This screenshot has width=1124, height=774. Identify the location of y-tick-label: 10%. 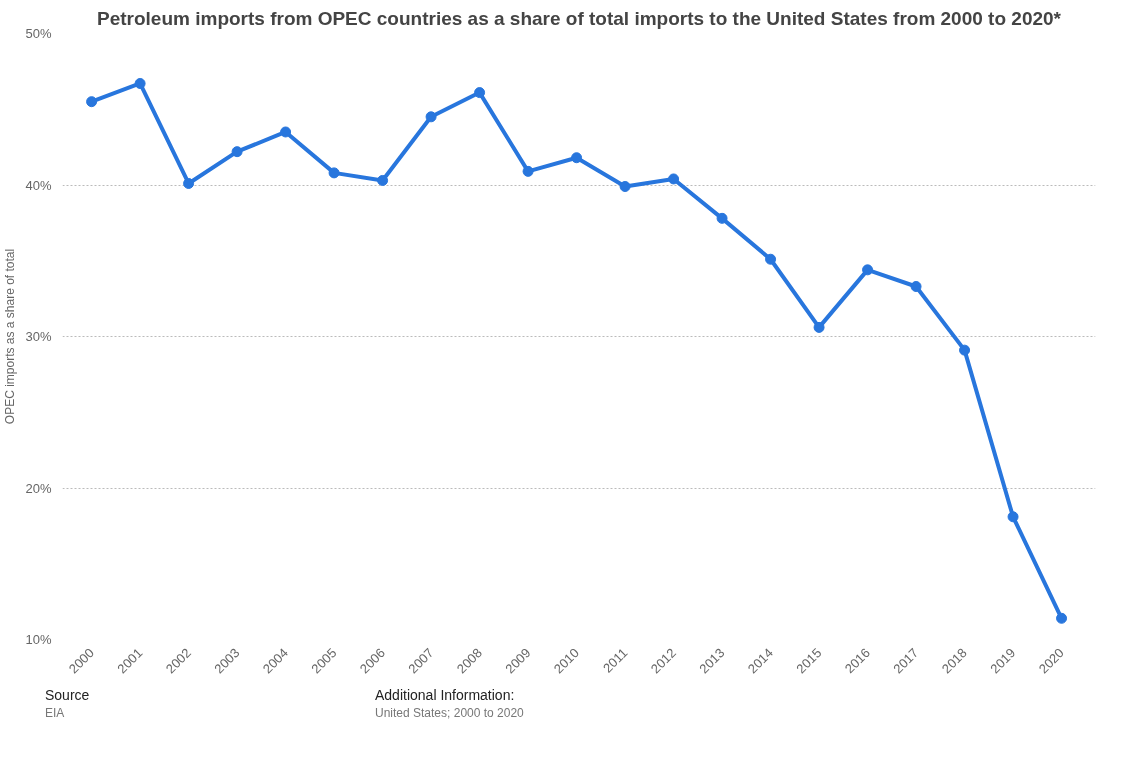
(38, 639).